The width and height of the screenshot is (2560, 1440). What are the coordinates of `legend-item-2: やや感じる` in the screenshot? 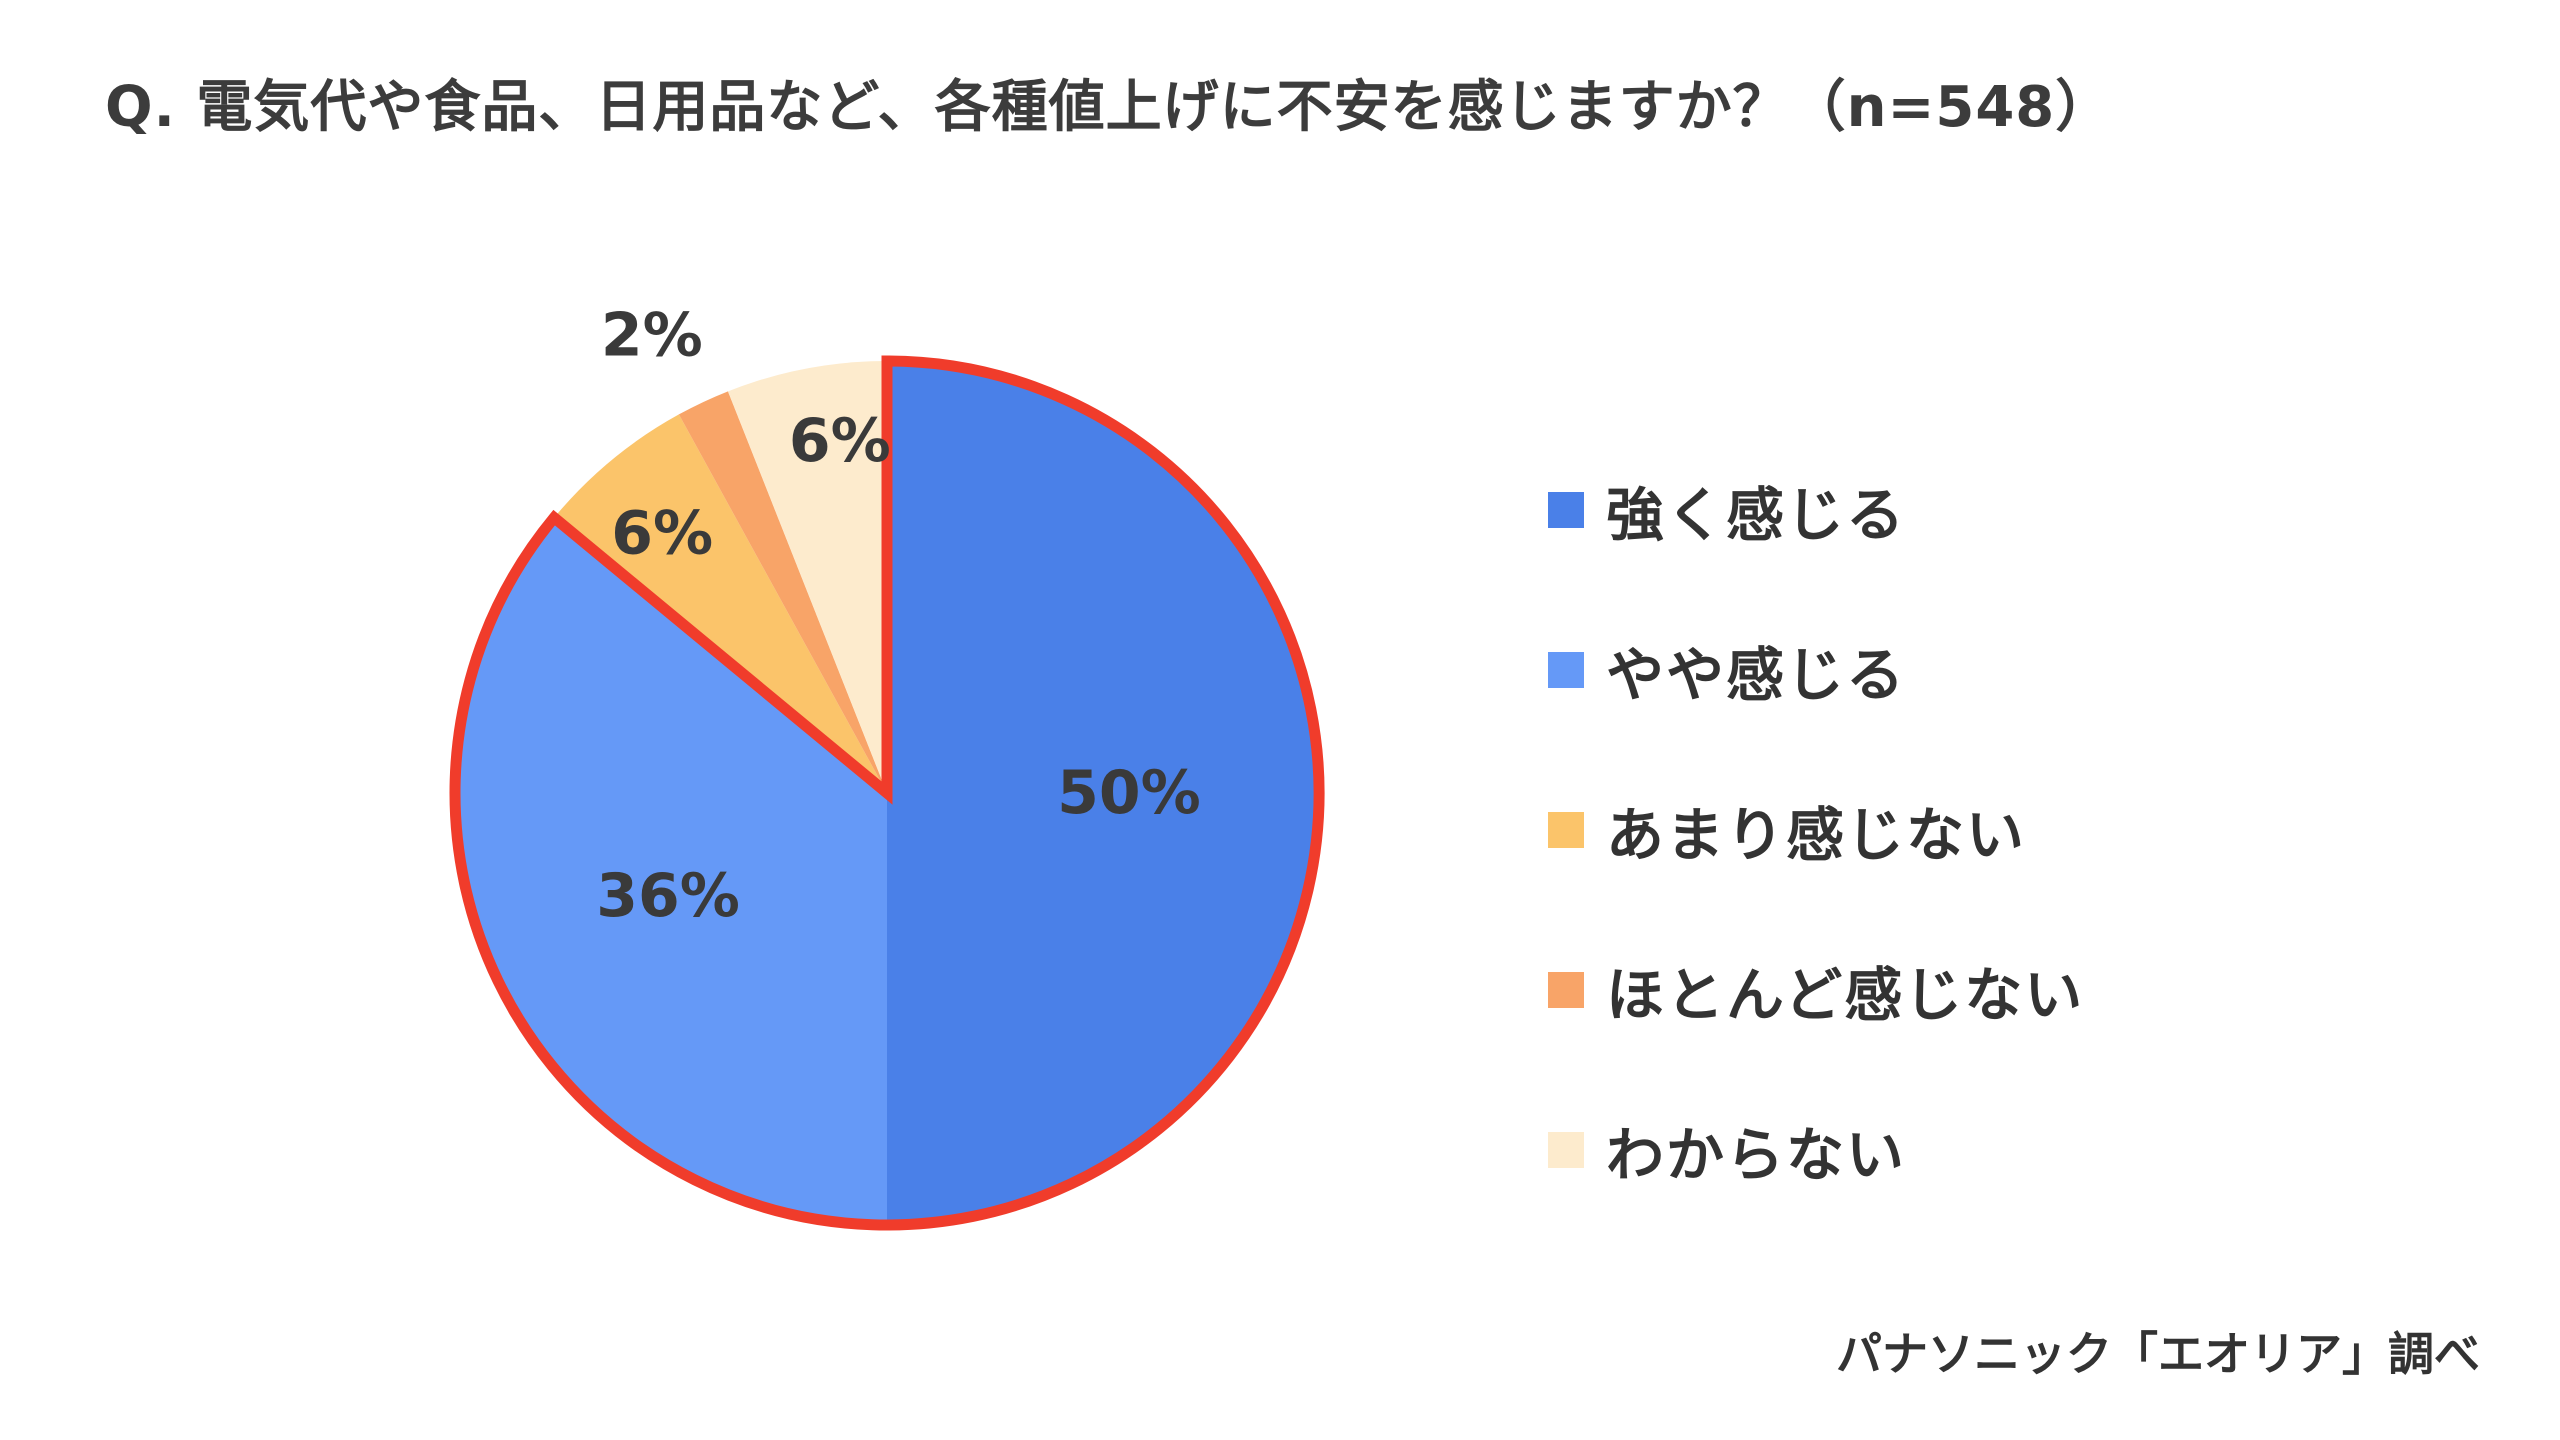 It's located at (1816, 670).